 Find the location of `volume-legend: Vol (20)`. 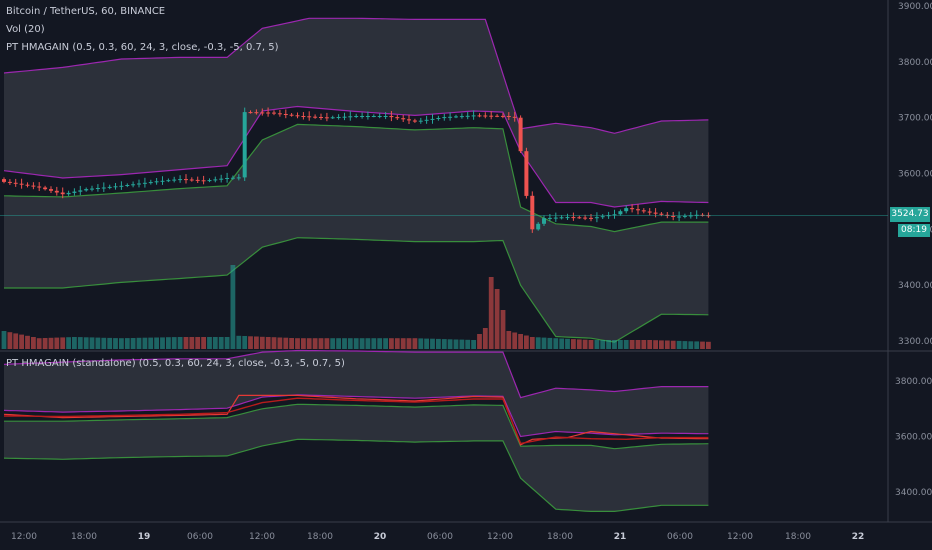

volume-legend: Vol (20) is located at coordinates (25, 29).